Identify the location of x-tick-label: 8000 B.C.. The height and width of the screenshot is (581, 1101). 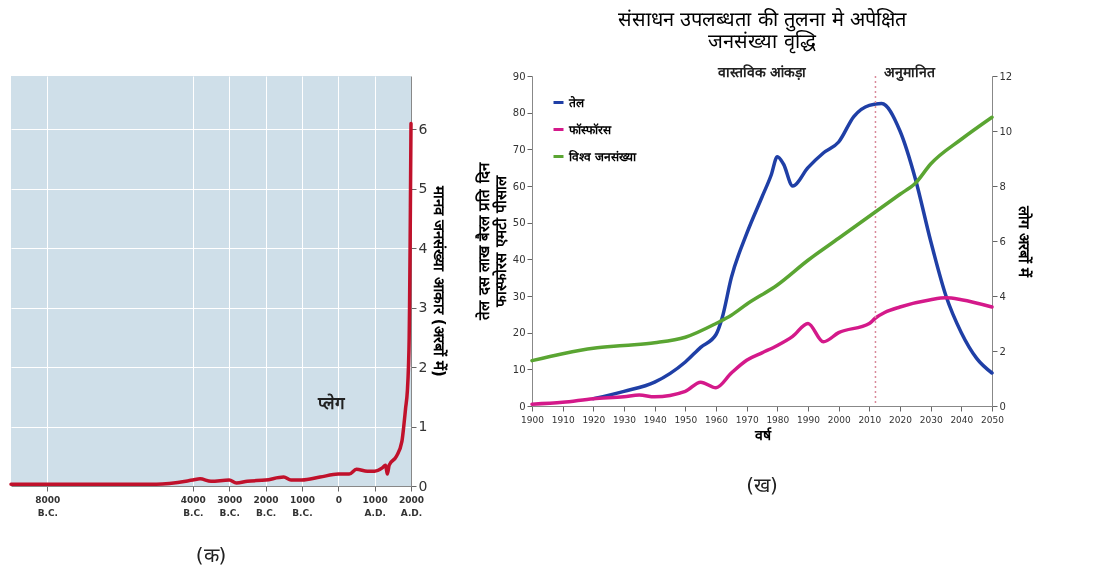
(48, 506).